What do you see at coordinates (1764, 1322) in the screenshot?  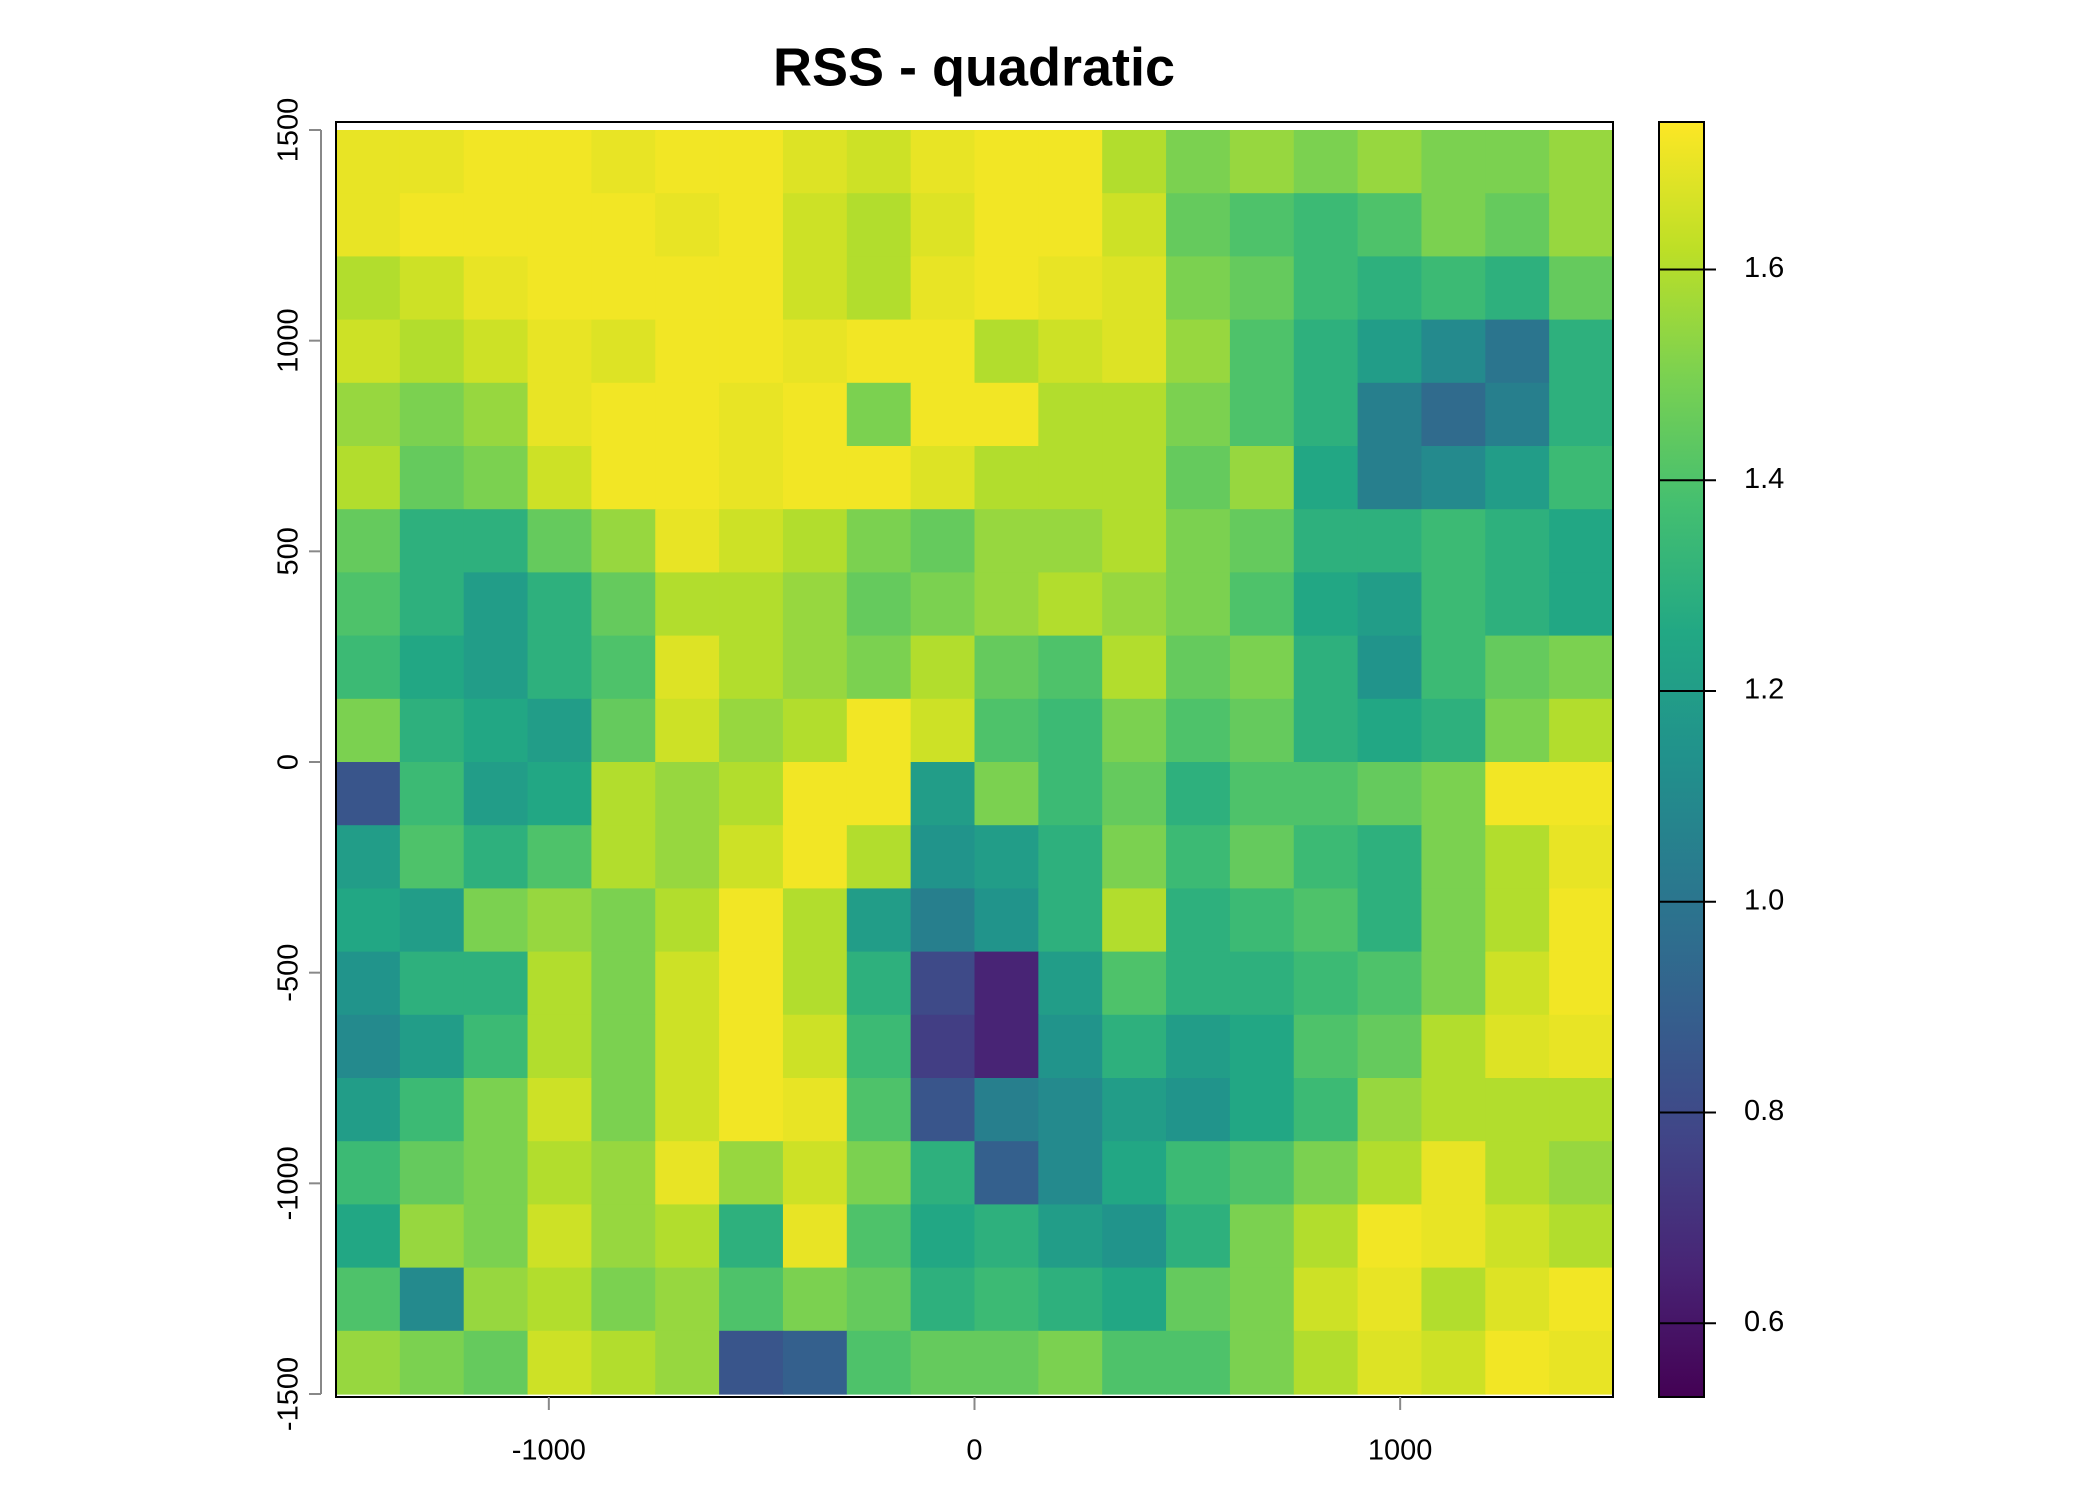 I see `colorbar-tick-label: 0.6` at bounding box center [1764, 1322].